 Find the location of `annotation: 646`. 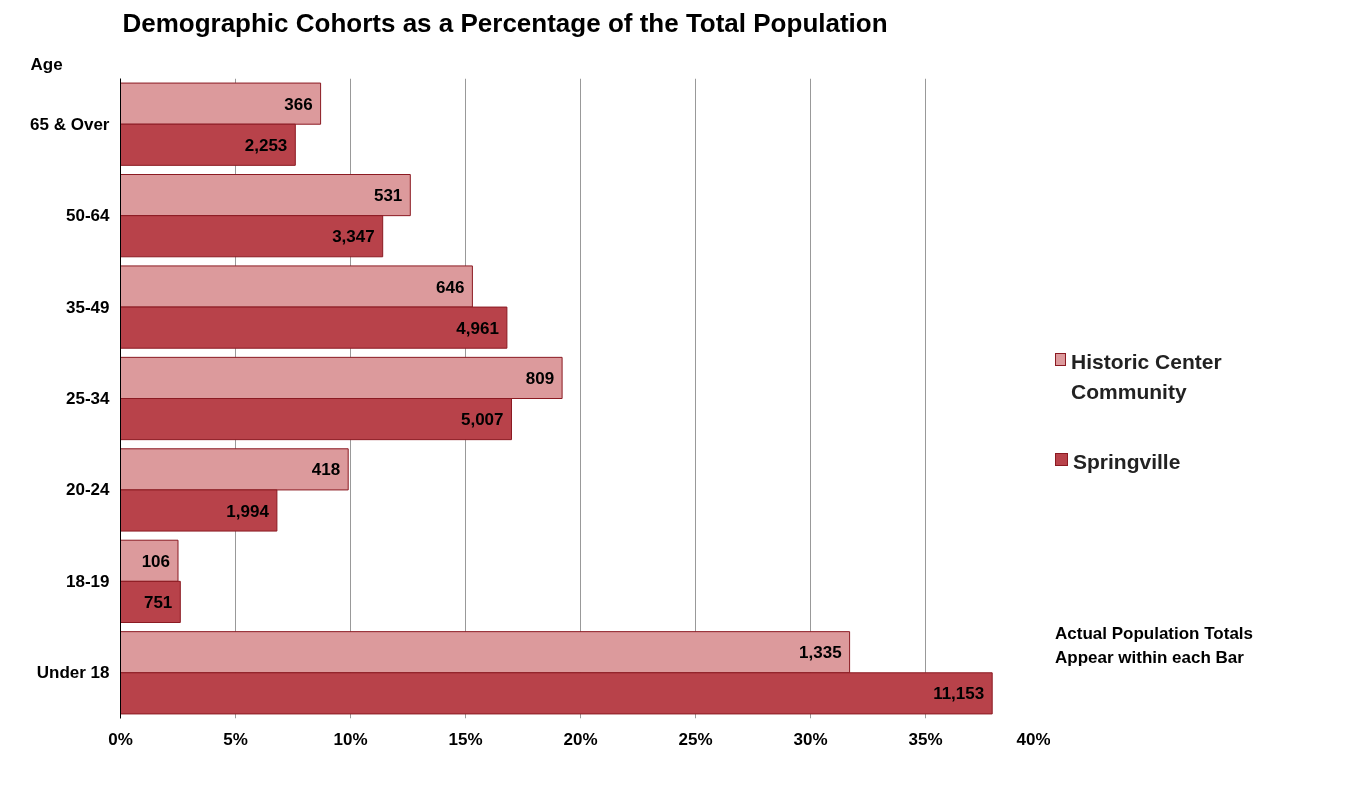

annotation: 646 is located at coordinates (450, 287).